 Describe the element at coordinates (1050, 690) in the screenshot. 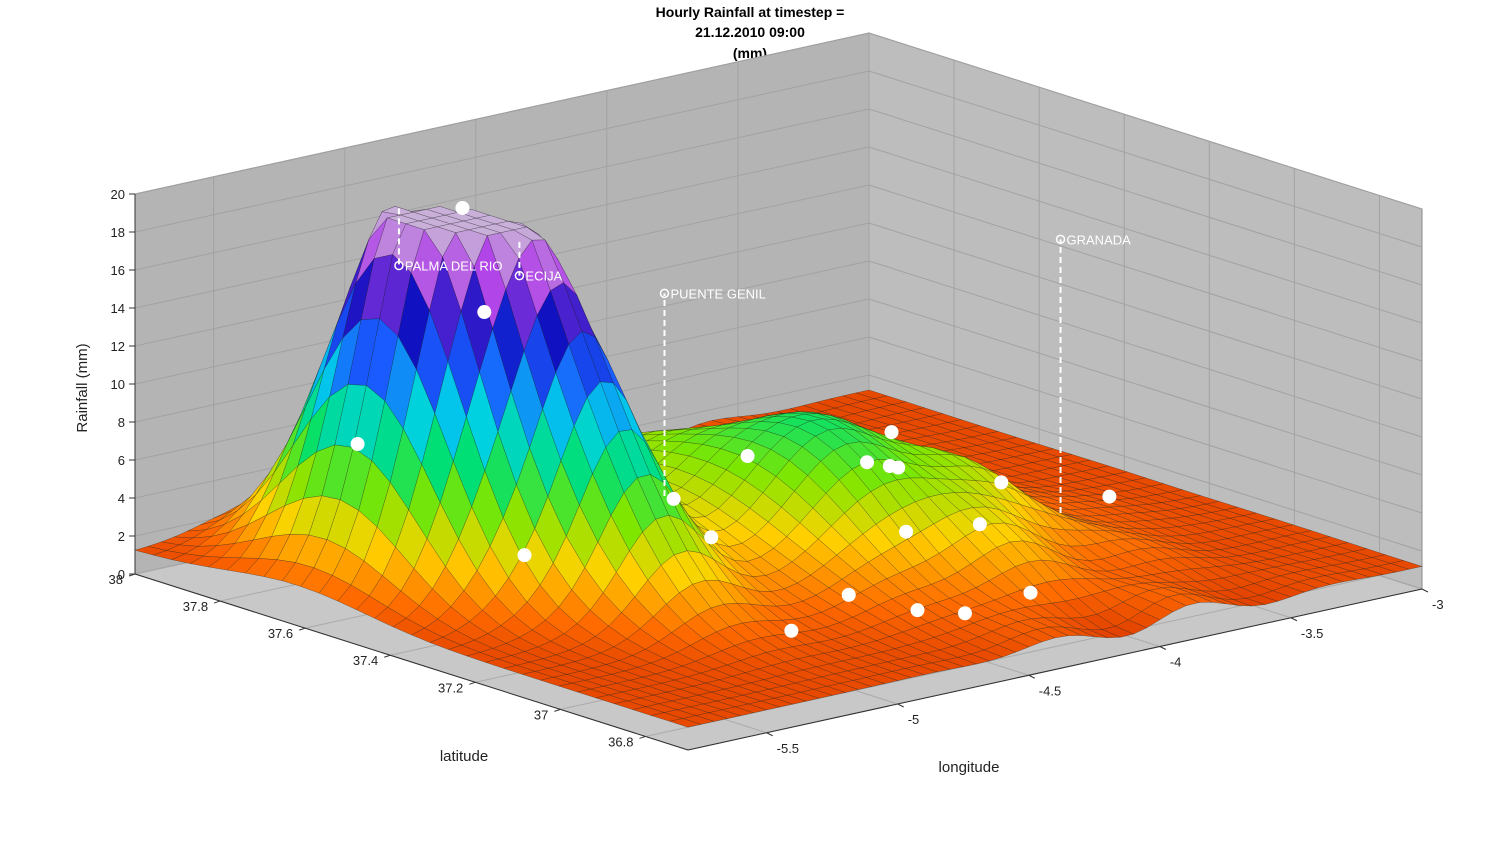

I see `x-tick-label: -4.5` at that location.